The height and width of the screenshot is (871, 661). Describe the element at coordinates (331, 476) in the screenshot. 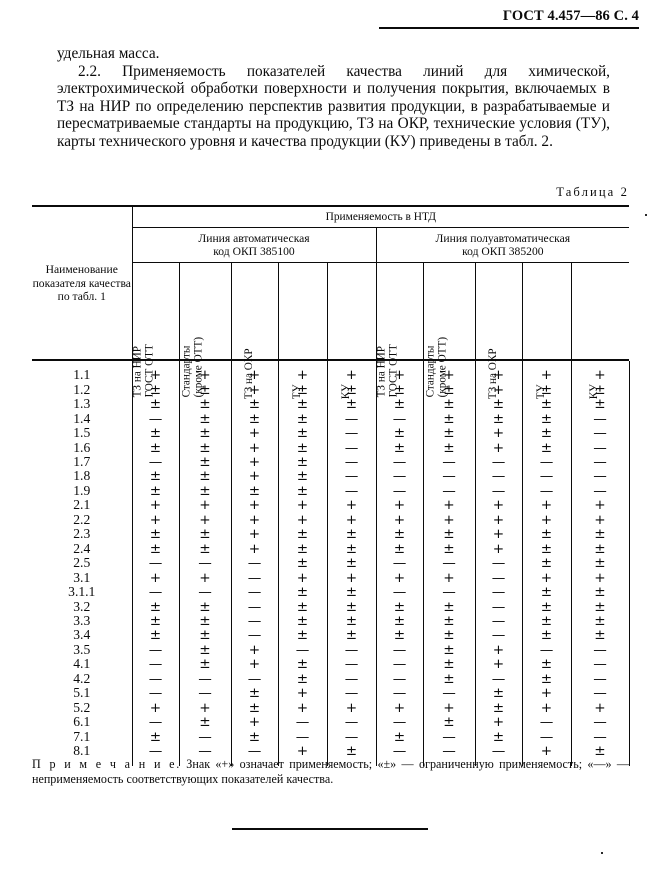

I see `table-row: 1.8 ± ± + ± — — — — — —` at that location.